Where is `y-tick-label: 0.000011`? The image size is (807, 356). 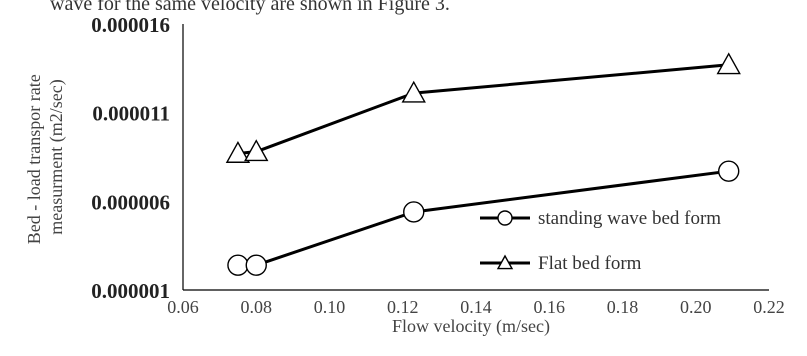 y-tick-label: 0.000011 is located at coordinates (131, 114).